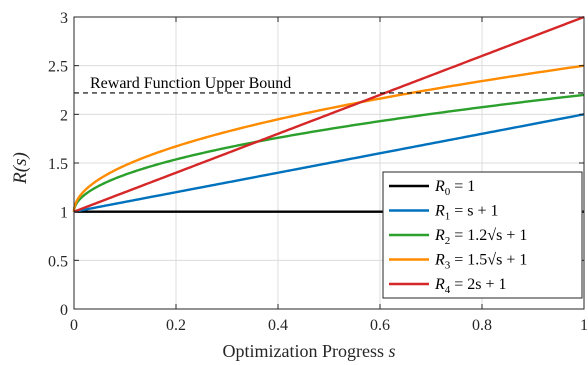 Image resolution: width=588 pixels, height=365 pixels. I want to click on y-tick-label: 2, so click(64, 115).